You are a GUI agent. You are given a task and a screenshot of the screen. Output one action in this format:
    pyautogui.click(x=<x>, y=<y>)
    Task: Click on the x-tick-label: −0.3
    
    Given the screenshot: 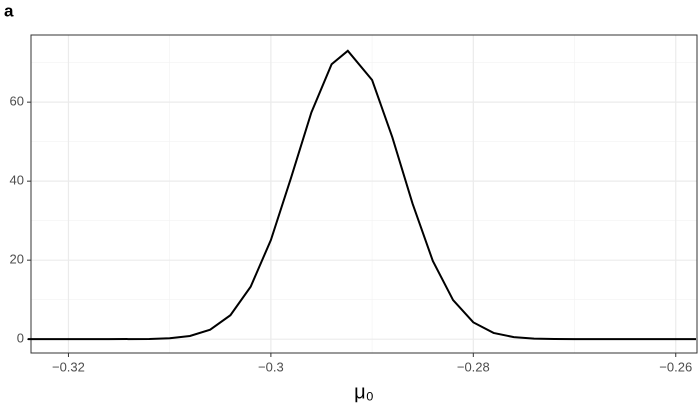 What is the action you would take?
    pyautogui.click(x=271, y=366)
    